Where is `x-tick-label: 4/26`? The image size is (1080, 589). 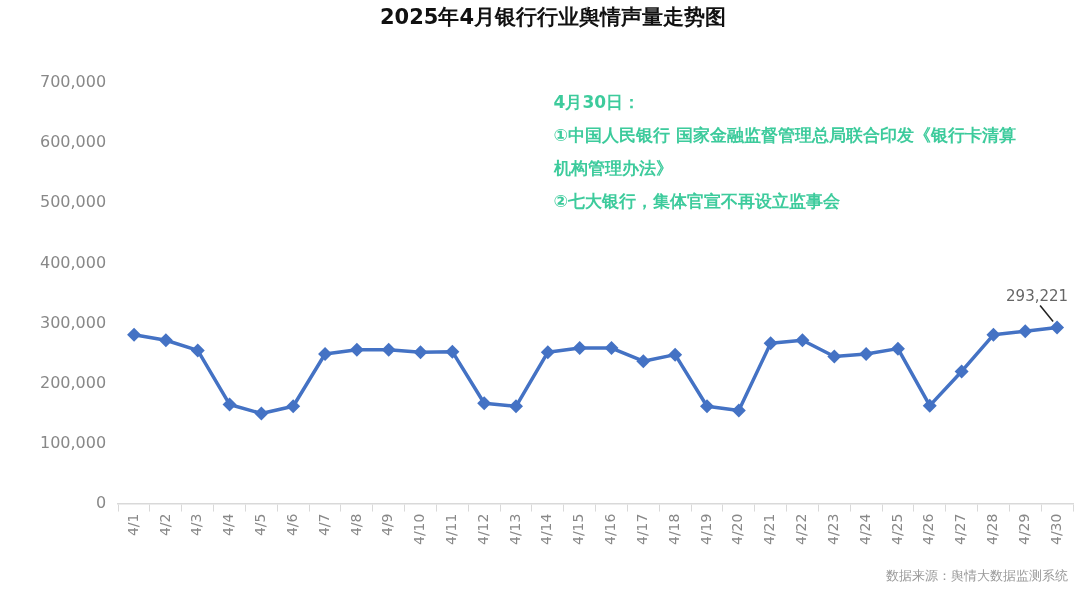
x-tick-label: 4/26 is located at coordinates (928, 529).